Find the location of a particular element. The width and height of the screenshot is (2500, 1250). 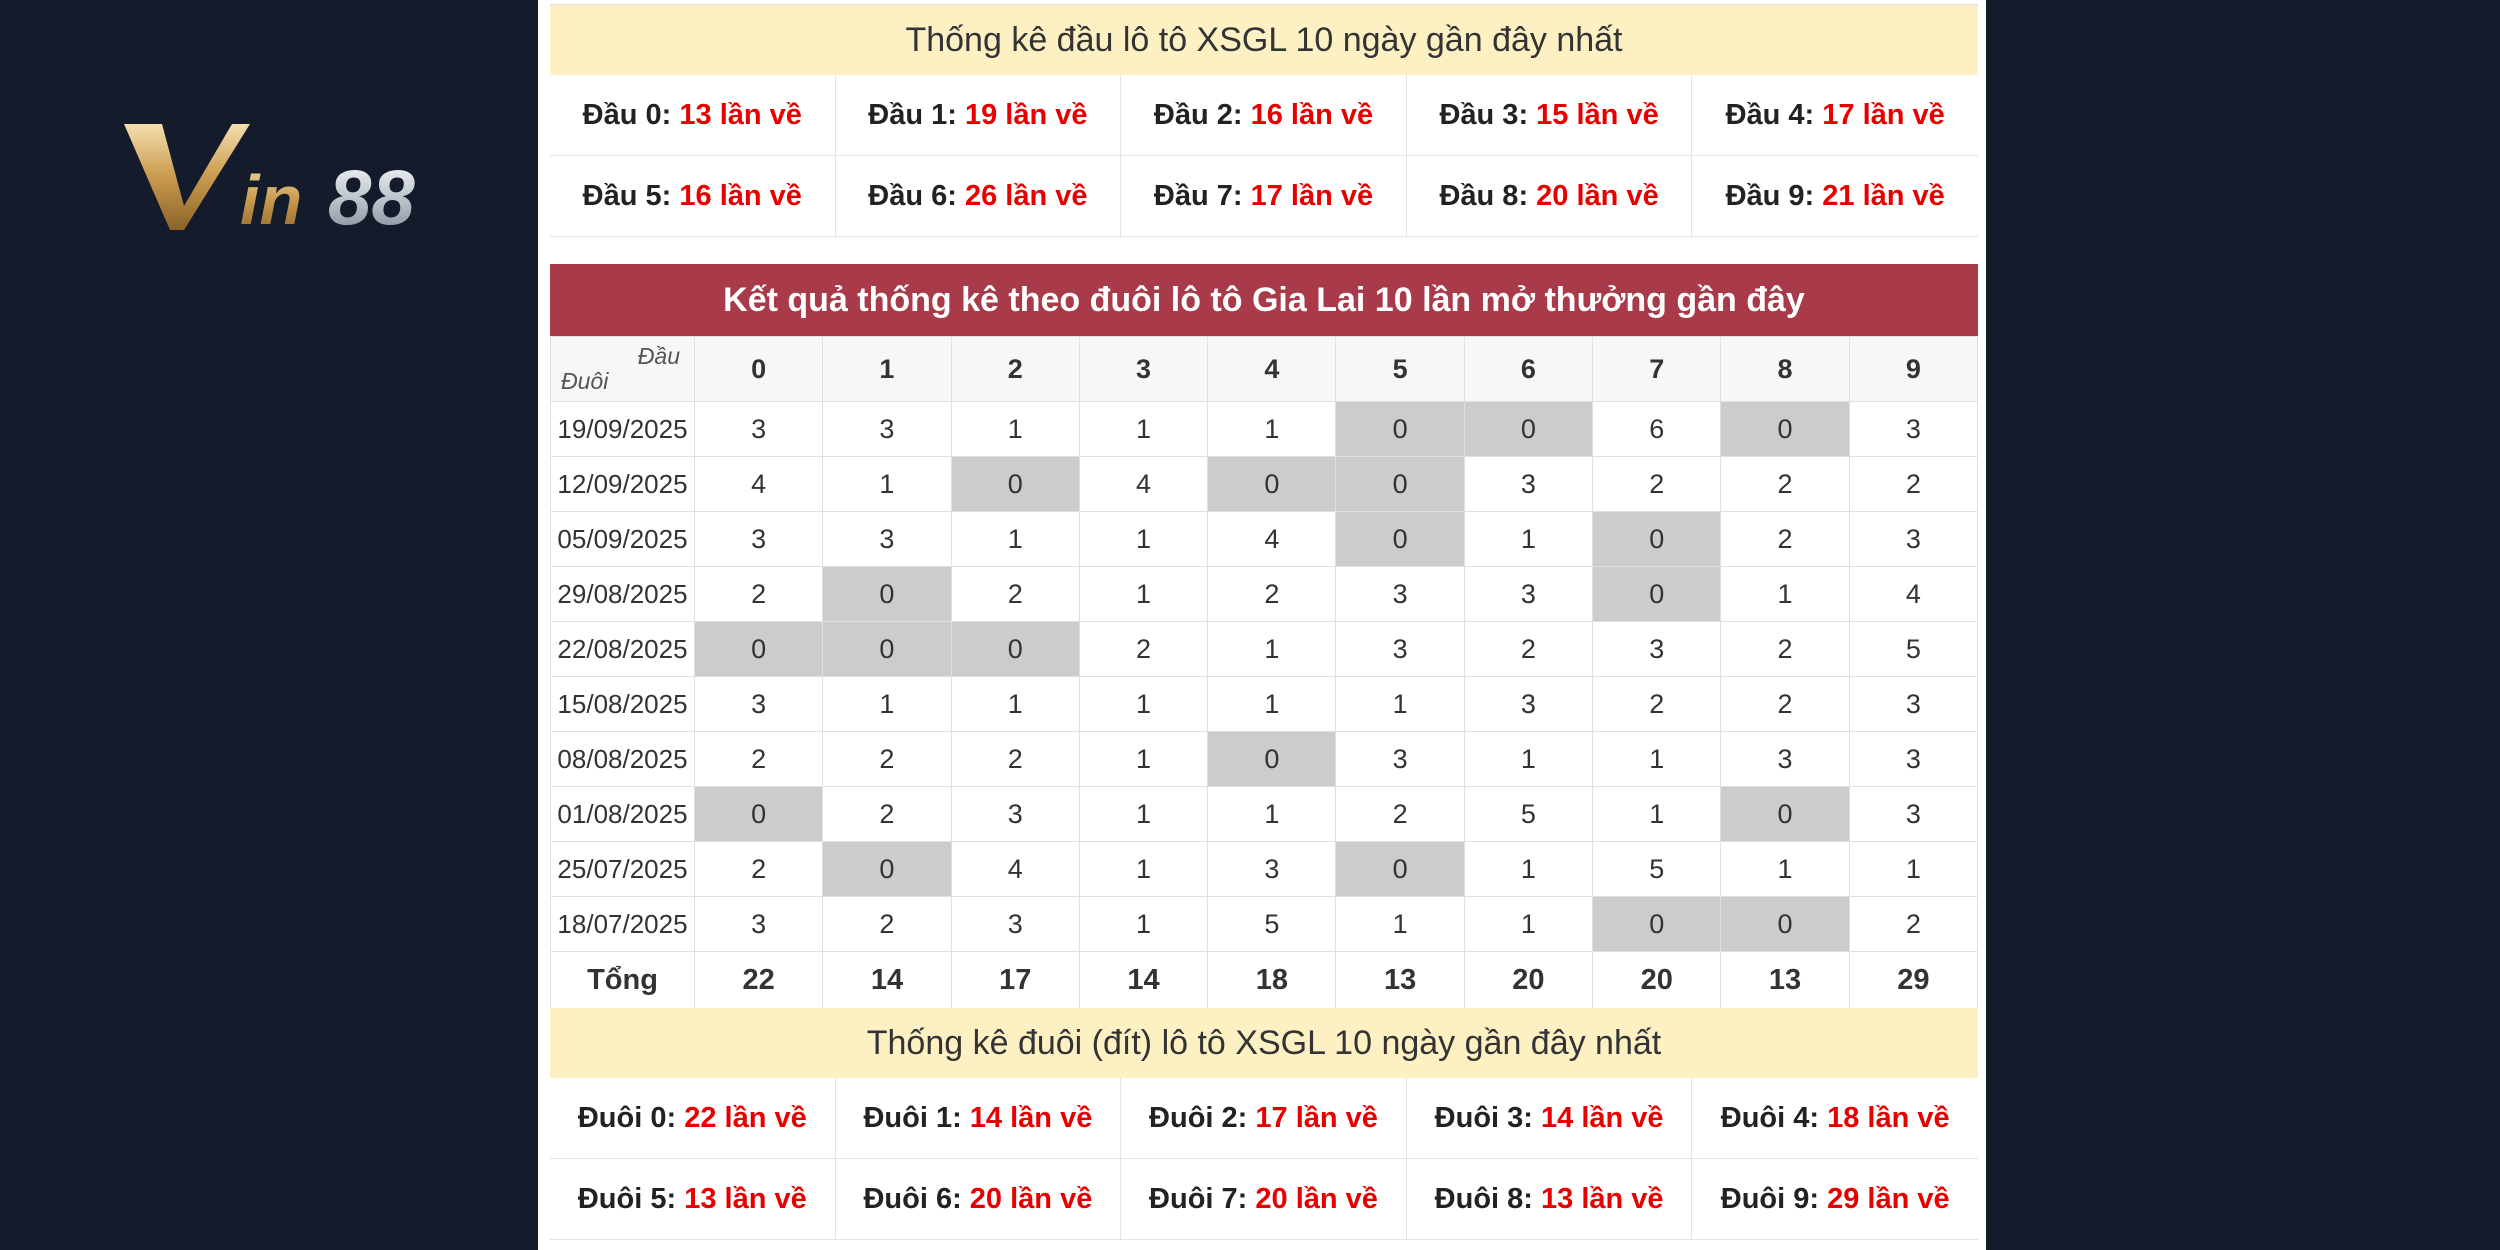

dau-summary-item-count: 13 lần về is located at coordinates (740, 115).